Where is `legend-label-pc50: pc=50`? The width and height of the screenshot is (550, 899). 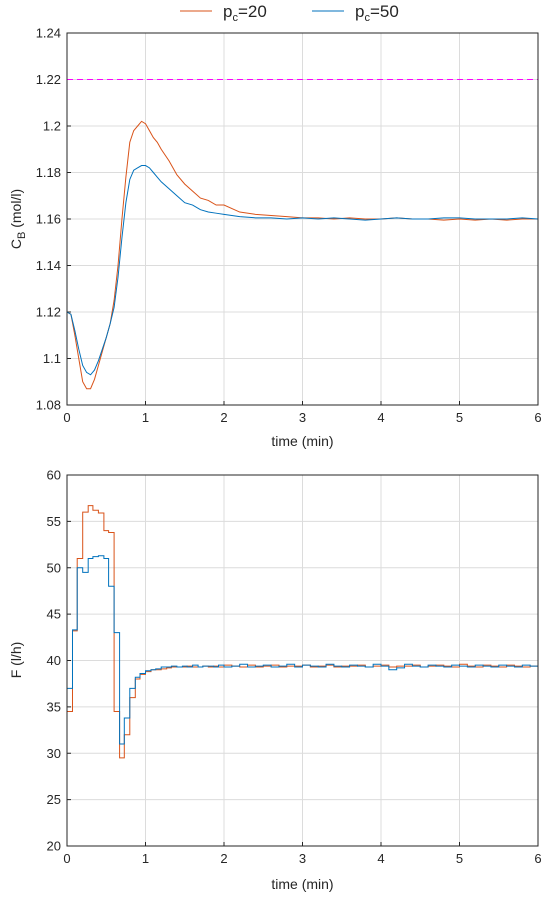 legend-label-pc50: pc=50 is located at coordinates (377, 13).